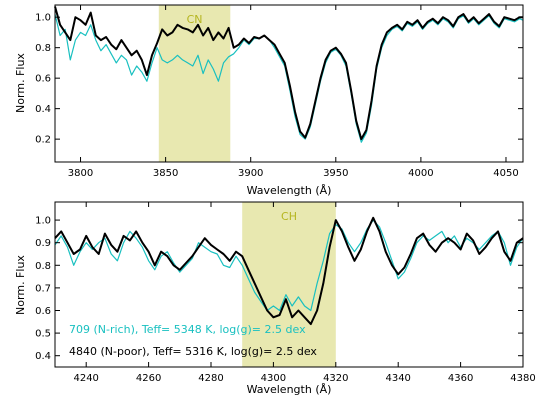 The height and width of the screenshot is (405, 544). Describe the element at coordinates (43, 18) in the screenshot. I see `top-y-tick-label: 1.0` at that location.